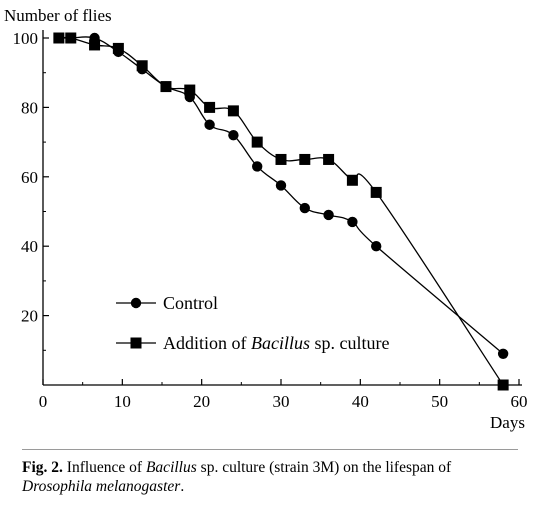 Image resolution: width=540 pixels, height=511 pixels. I want to click on x-tick-label-30: 30, so click(281, 401).